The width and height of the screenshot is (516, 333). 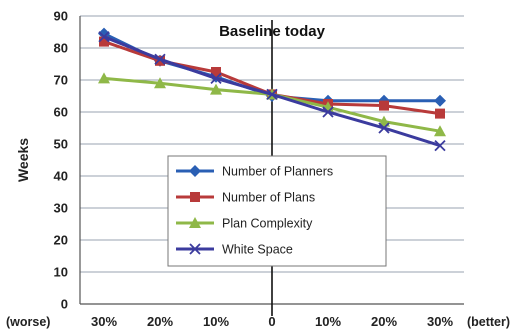 What do you see at coordinates (488, 322) in the screenshot?
I see `x-end-label-better: (better)` at bounding box center [488, 322].